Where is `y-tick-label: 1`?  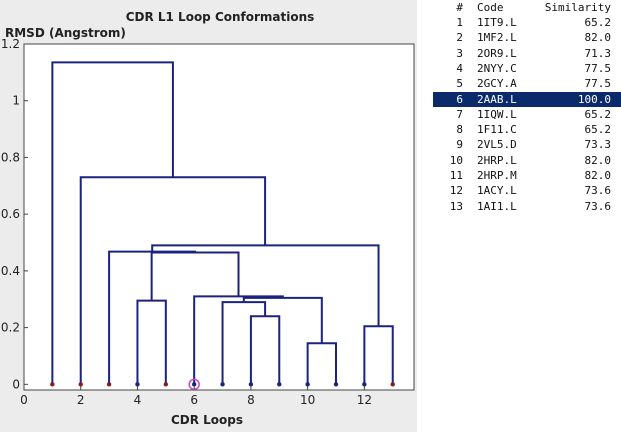
y-tick-label: 1 is located at coordinates (16, 101).